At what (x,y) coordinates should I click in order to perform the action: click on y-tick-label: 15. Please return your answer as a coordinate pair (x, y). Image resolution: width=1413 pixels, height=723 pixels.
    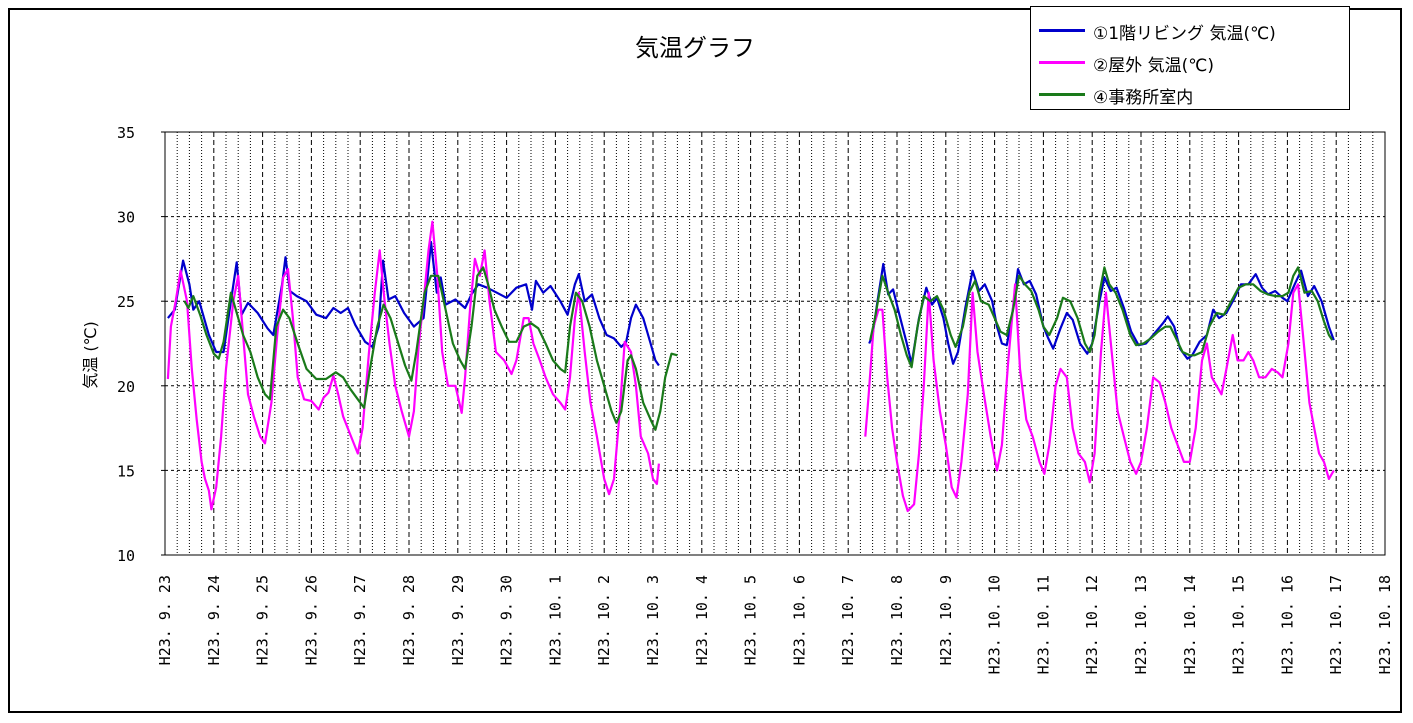
    Looking at the image, I should click on (126, 471).